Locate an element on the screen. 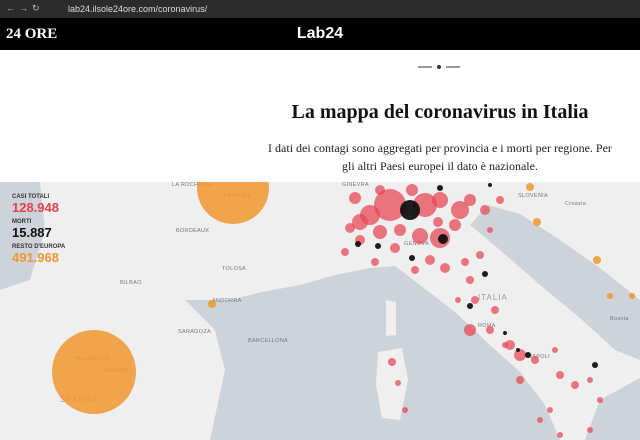 The image size is (640, 440). site-header: 24 ORE Lab24 is located at coordinates (320, 34).